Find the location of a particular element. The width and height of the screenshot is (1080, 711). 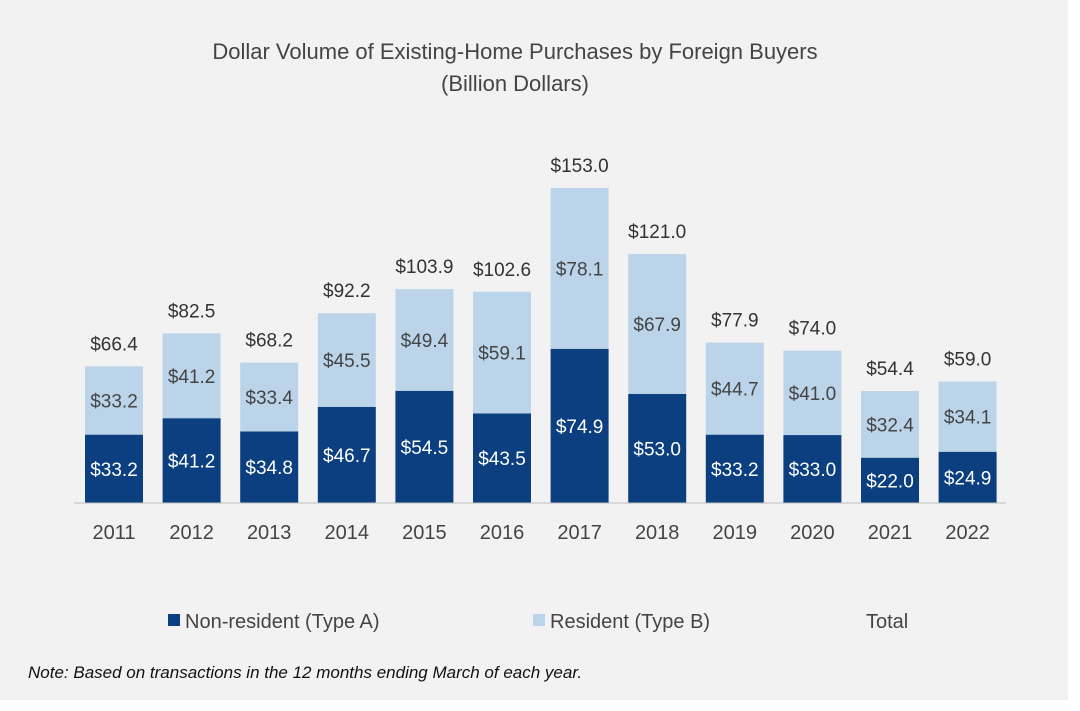

bar-resident-2020 is located at coordinates (812, 393).